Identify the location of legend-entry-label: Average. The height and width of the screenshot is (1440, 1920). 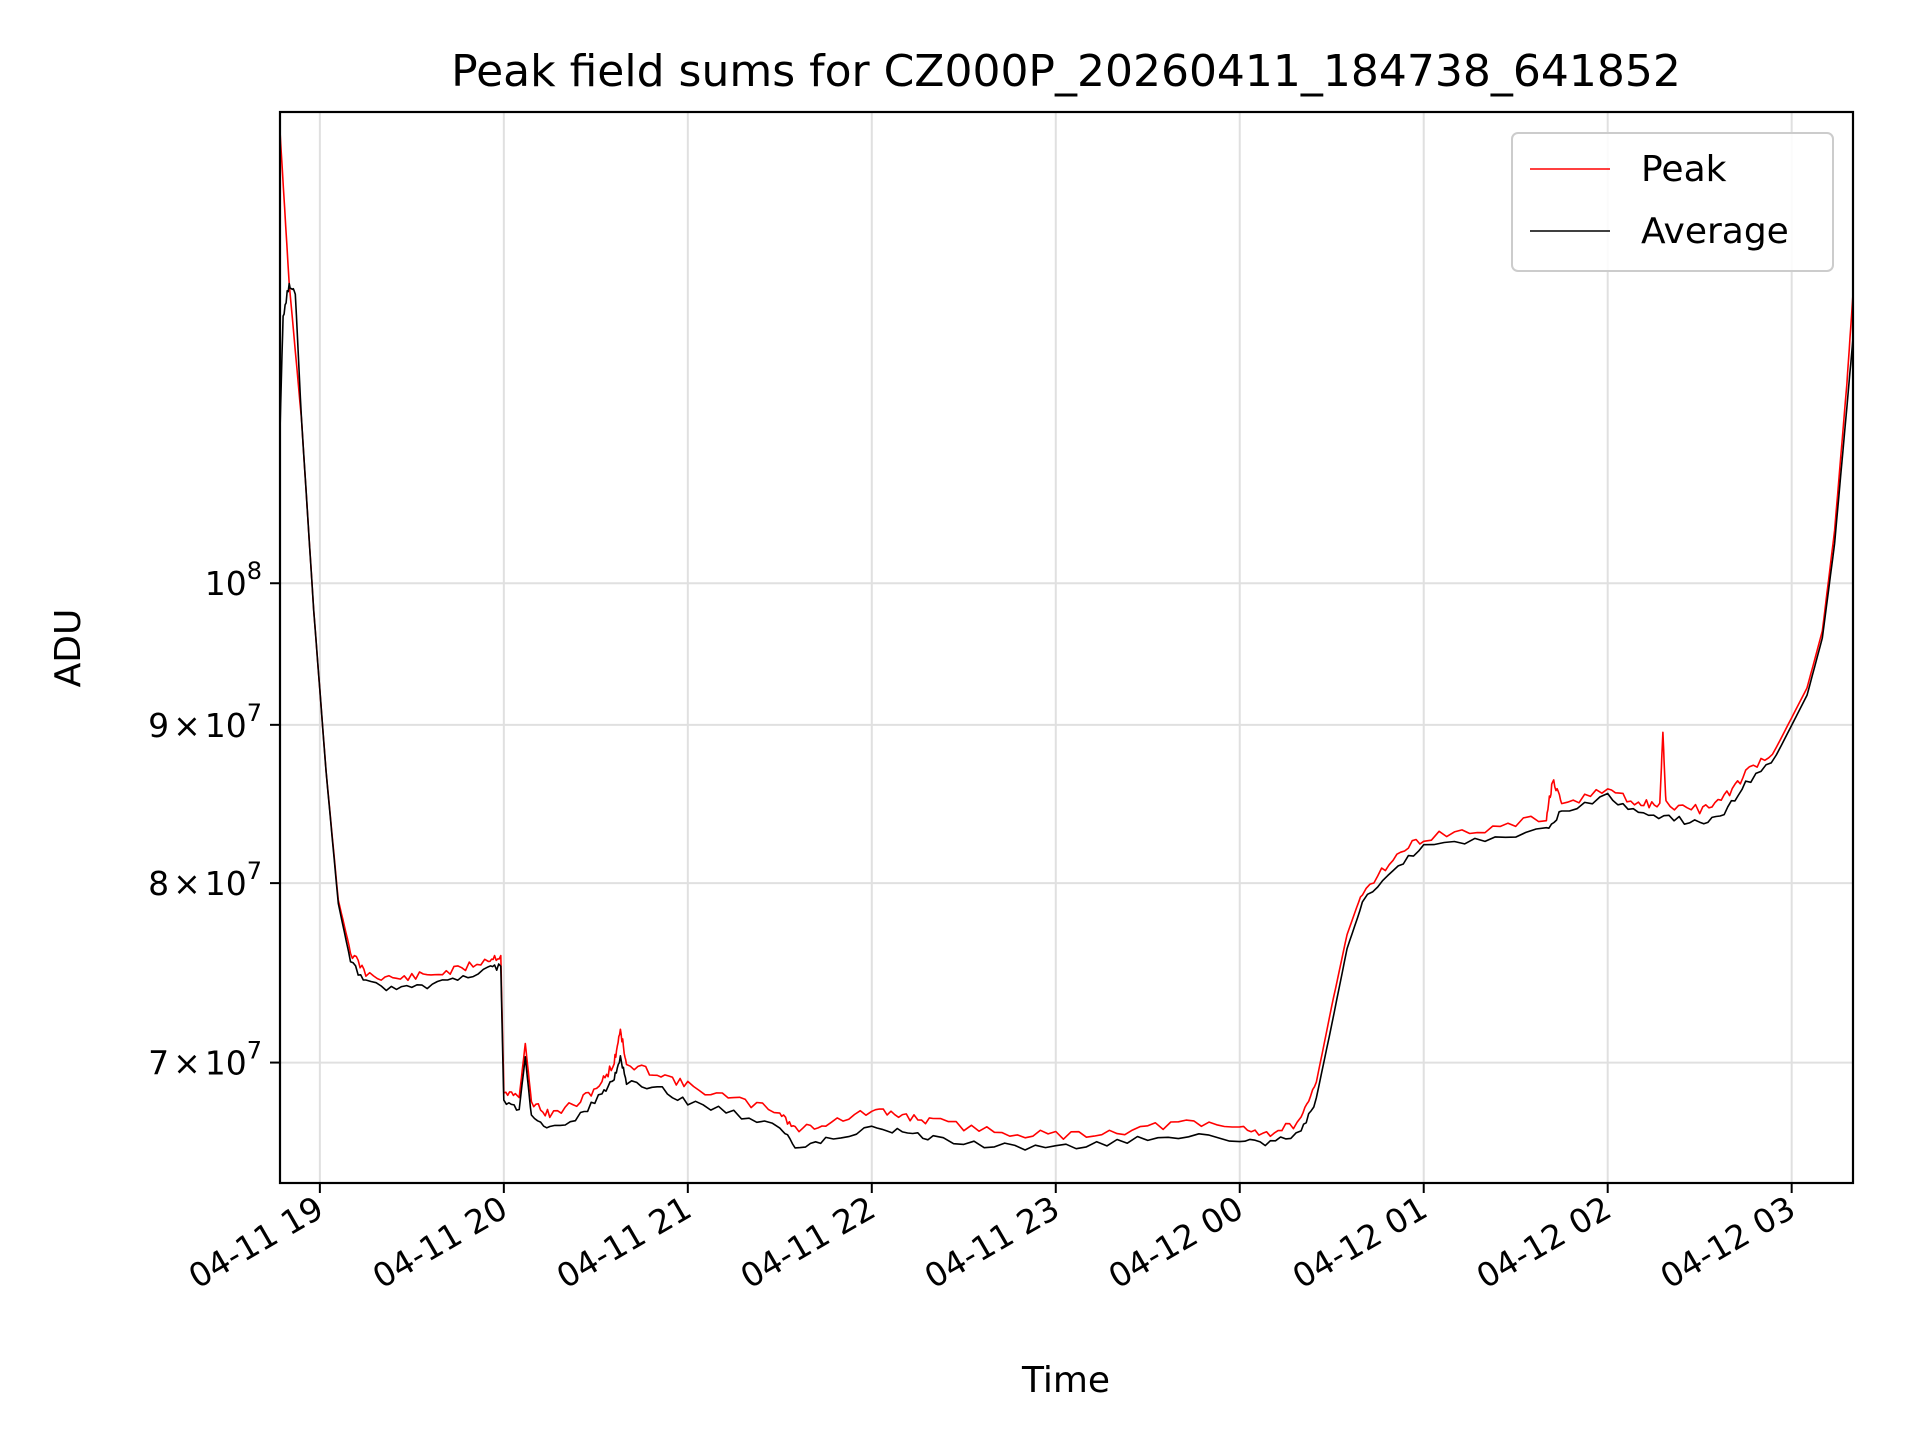
(1715, 231).